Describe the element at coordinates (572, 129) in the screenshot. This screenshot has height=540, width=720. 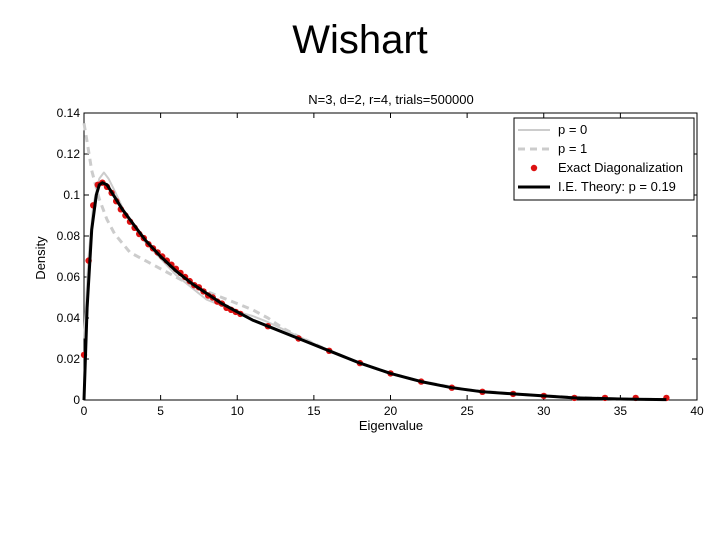
I see `legend-label: p = 0` at that location.